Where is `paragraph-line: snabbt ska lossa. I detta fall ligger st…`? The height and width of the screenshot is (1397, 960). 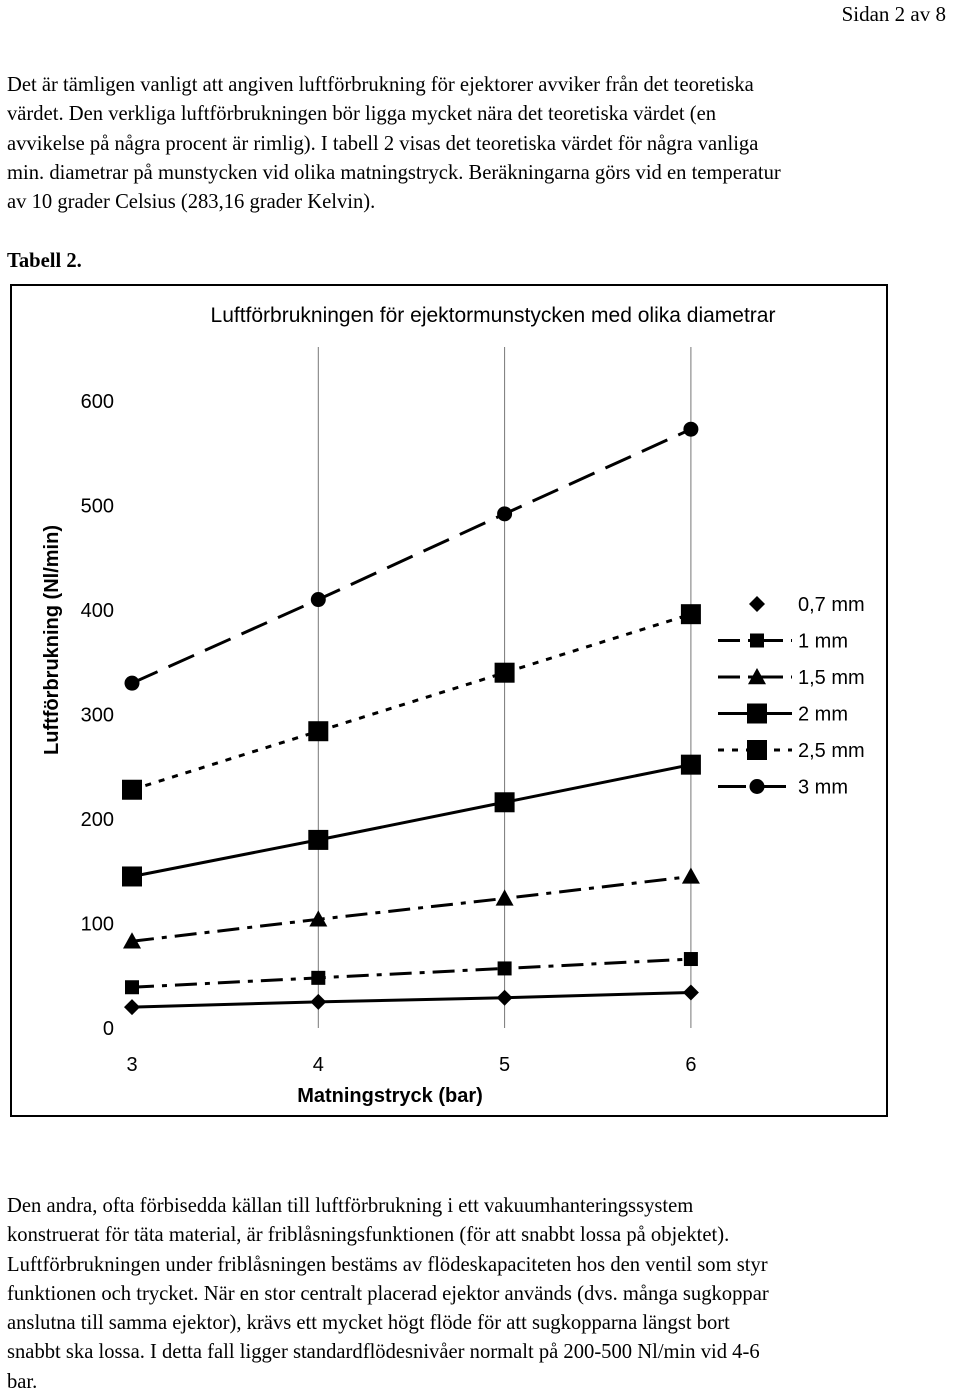
paragraph-line: snabbt ska lossa. I detta fall ligger st… is located at coordinates (383, 1352).